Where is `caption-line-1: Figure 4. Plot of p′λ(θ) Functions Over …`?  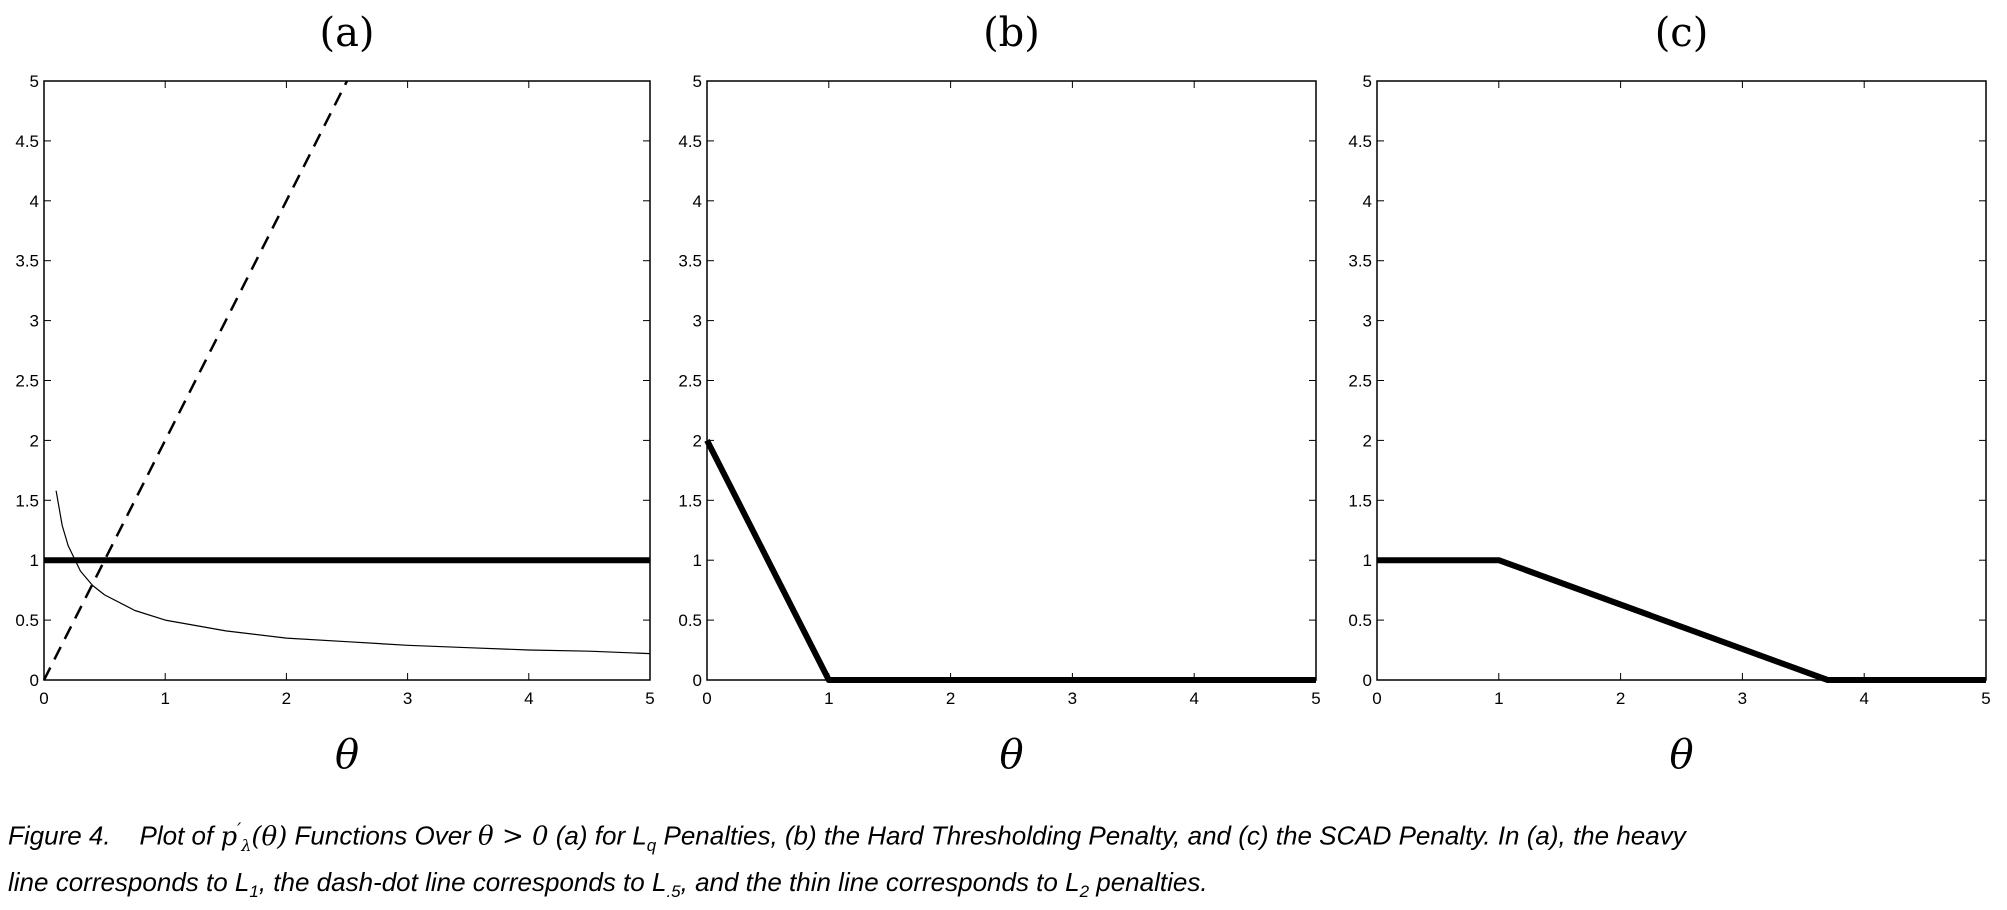 caption-line-1: Figure 4. Plot of p′λ(θ) Functions Over … is located at coordinates (847, 837).